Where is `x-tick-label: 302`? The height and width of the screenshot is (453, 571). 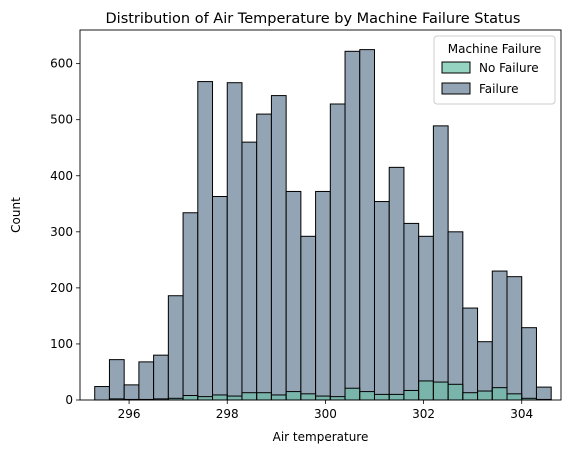 x-tick-label: 302 is located at coordinates (423, 414).